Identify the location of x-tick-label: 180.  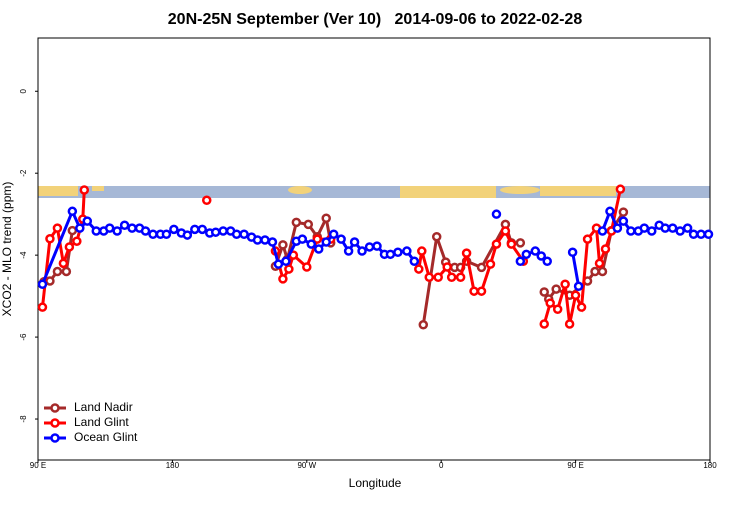
(173, 465).